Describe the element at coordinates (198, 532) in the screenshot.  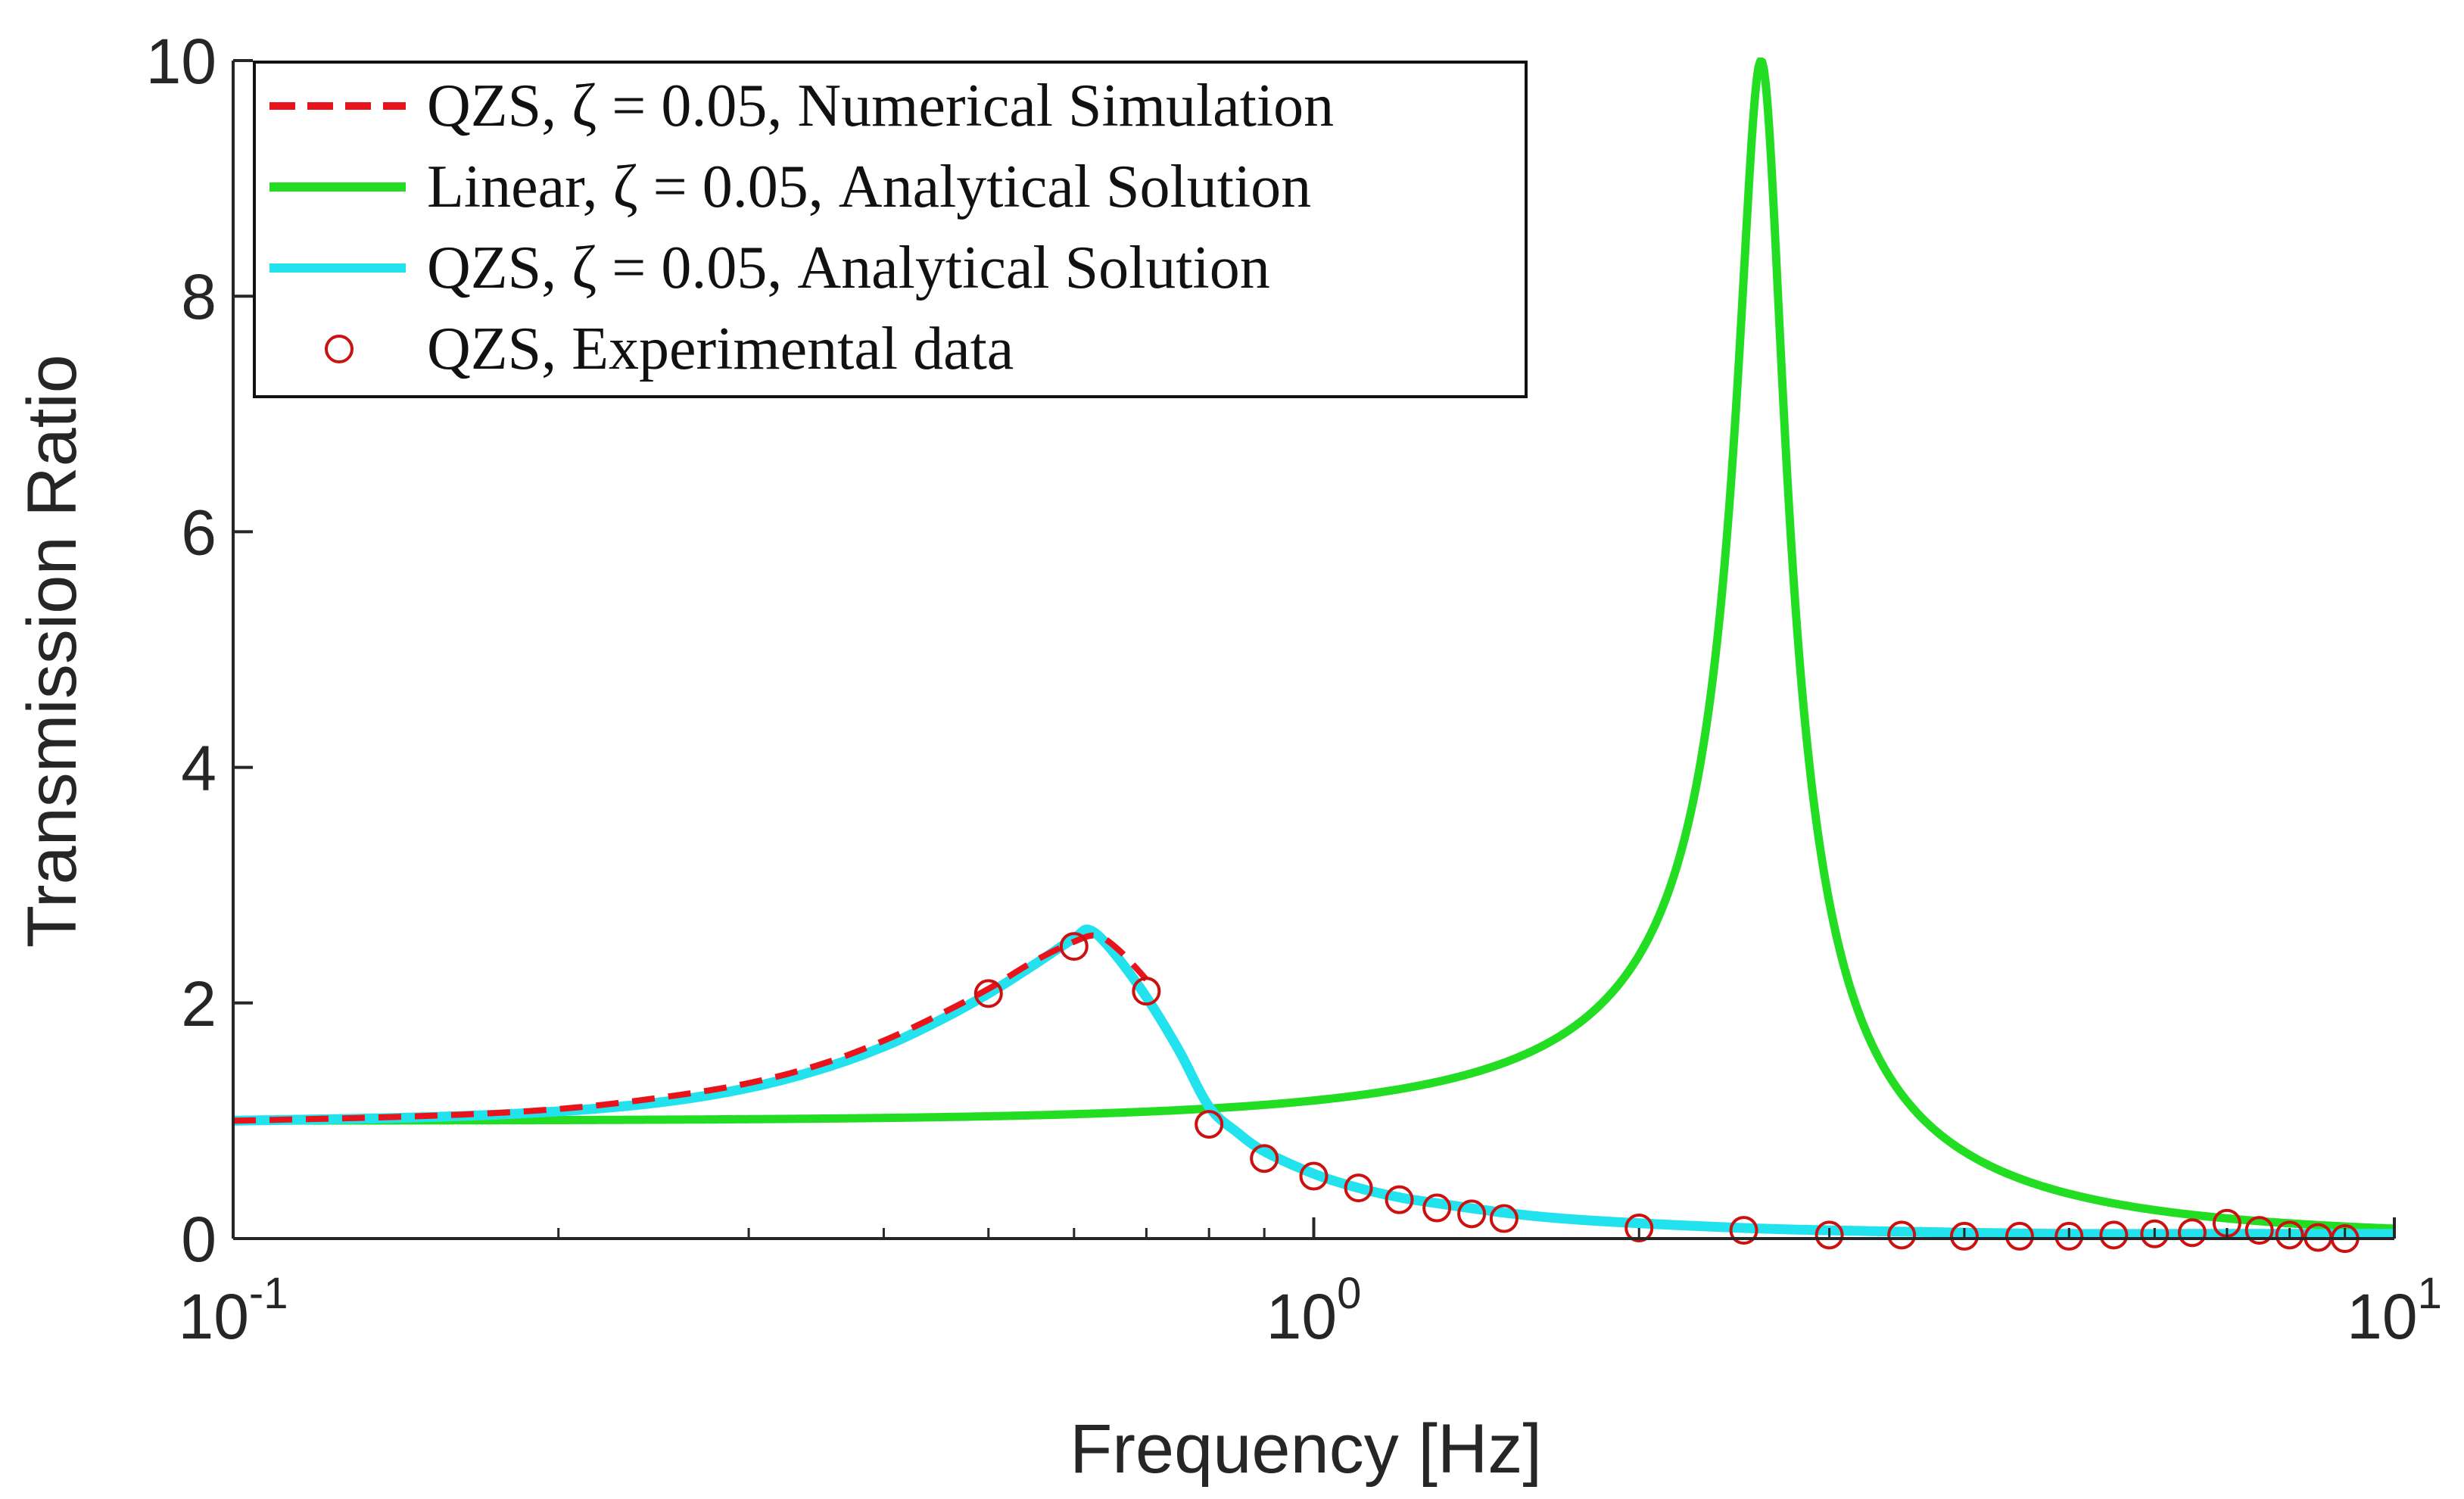
I see `y-tick-label: 6` at that location.